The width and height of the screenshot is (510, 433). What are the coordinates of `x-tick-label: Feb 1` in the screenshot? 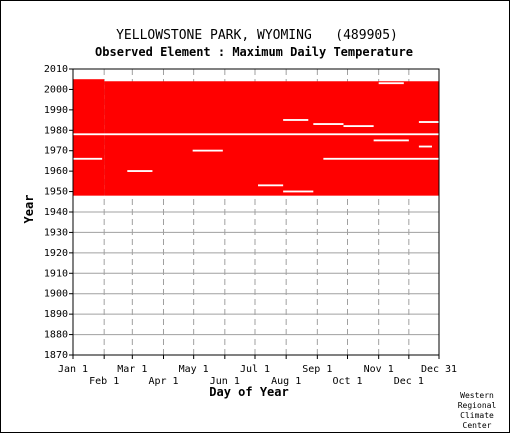 It's located at (104, 381).